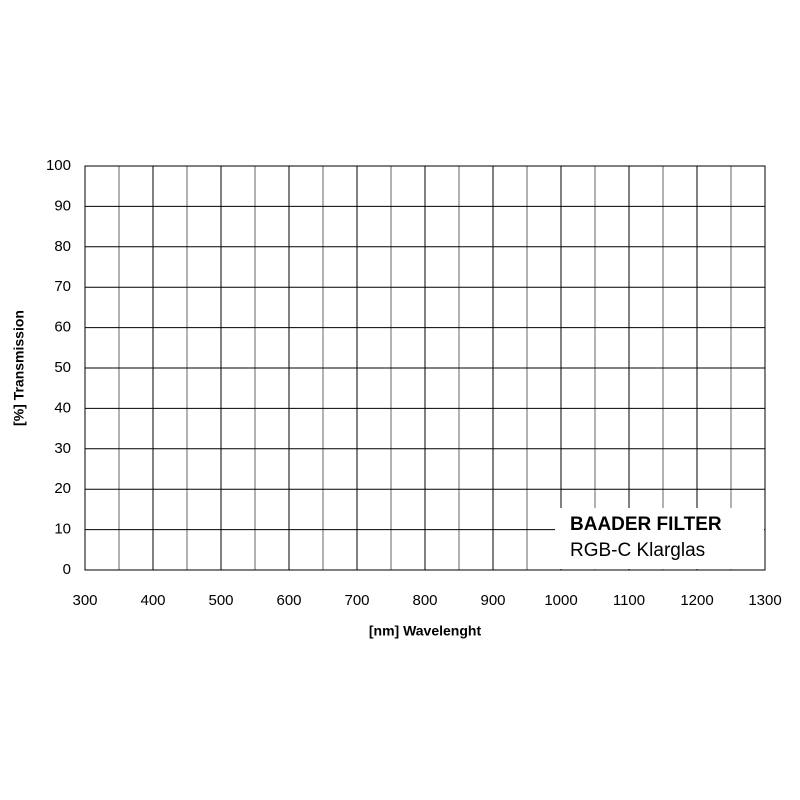 This screenshot has width=800, height=800. I want to click on y-tick-label: 60, so click(62, 327).